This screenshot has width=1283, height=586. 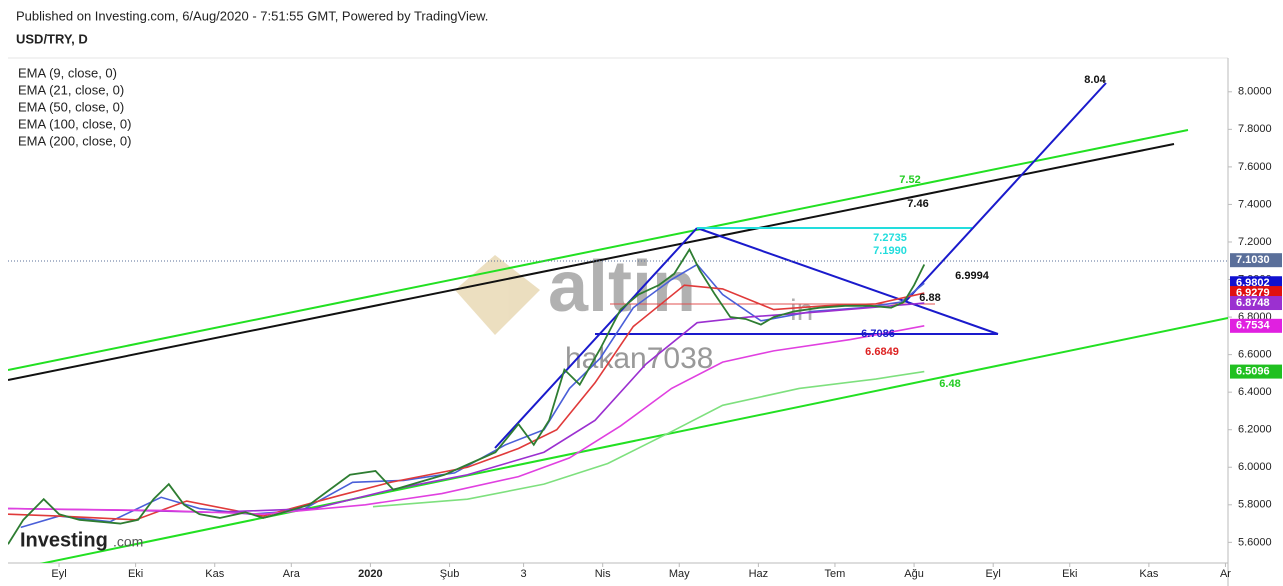 I want to click on x-tick-label: Haz, so click(x=759, y=574).